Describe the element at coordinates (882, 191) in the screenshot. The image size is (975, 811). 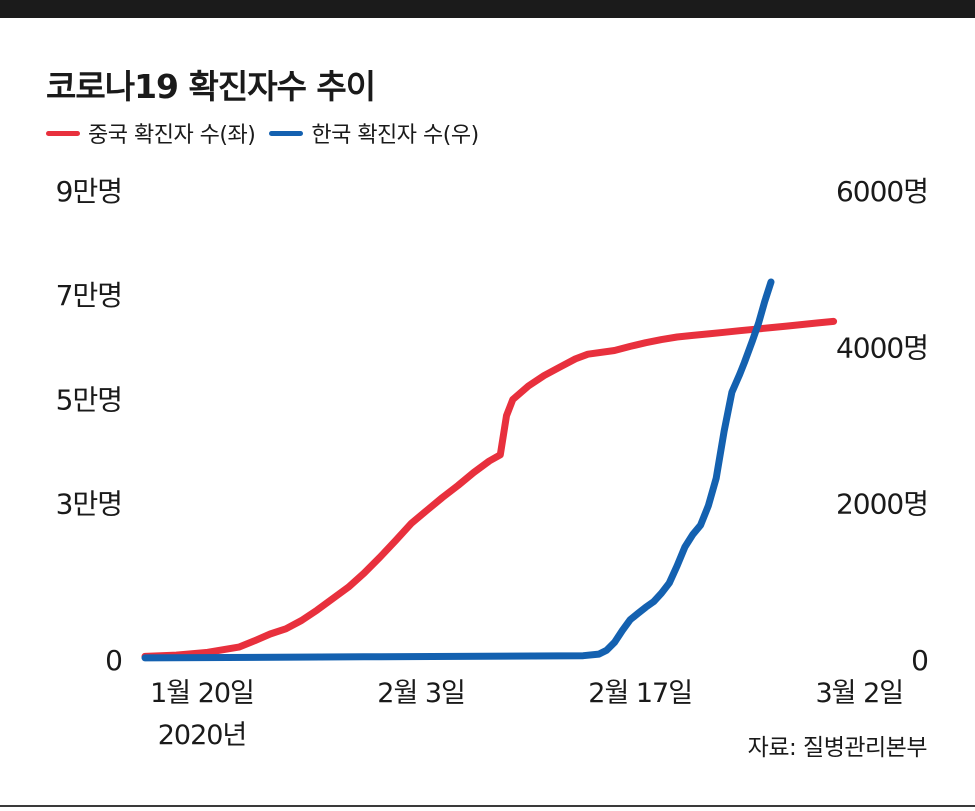
I see `y-right-tick-label: 6000명` at that location.